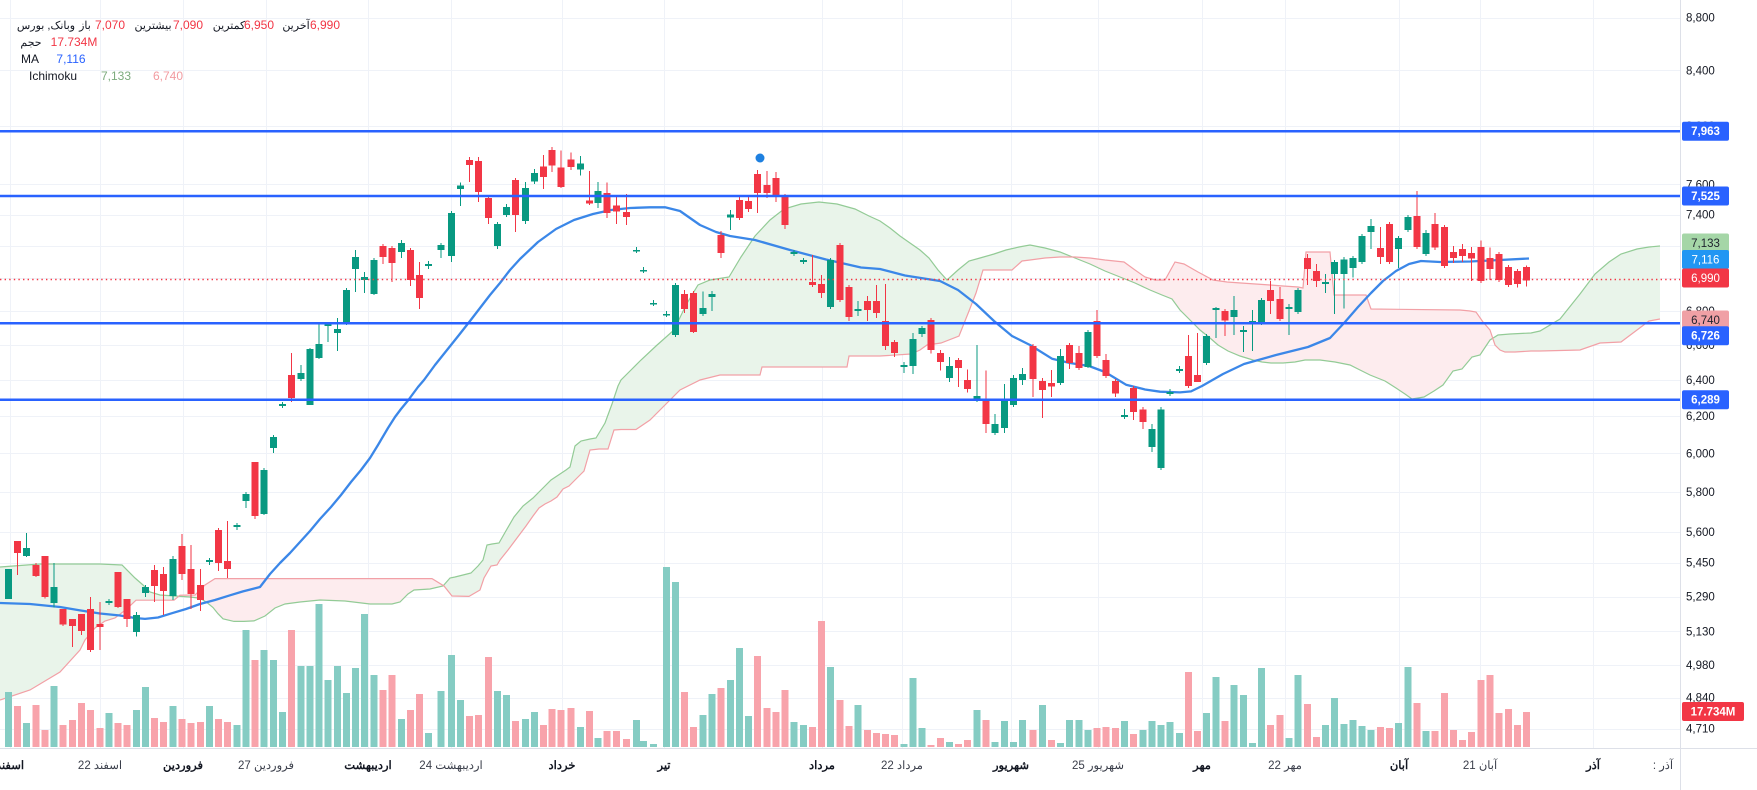  I want to click on svg-text: تیر, so click(663, 766).